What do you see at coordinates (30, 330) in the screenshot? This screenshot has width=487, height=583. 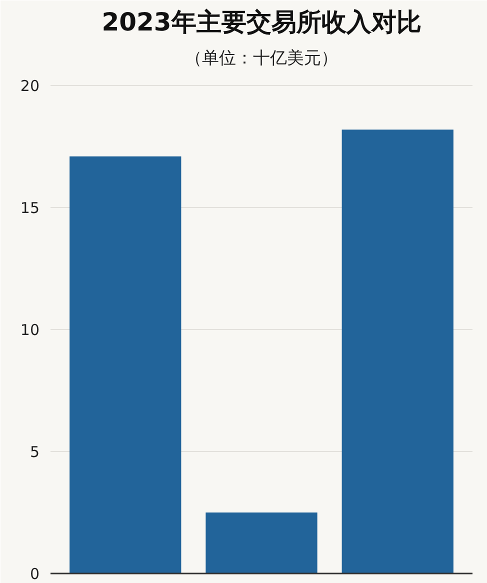 I see `y-tick-label: 10` at bounding box center [30, 330].